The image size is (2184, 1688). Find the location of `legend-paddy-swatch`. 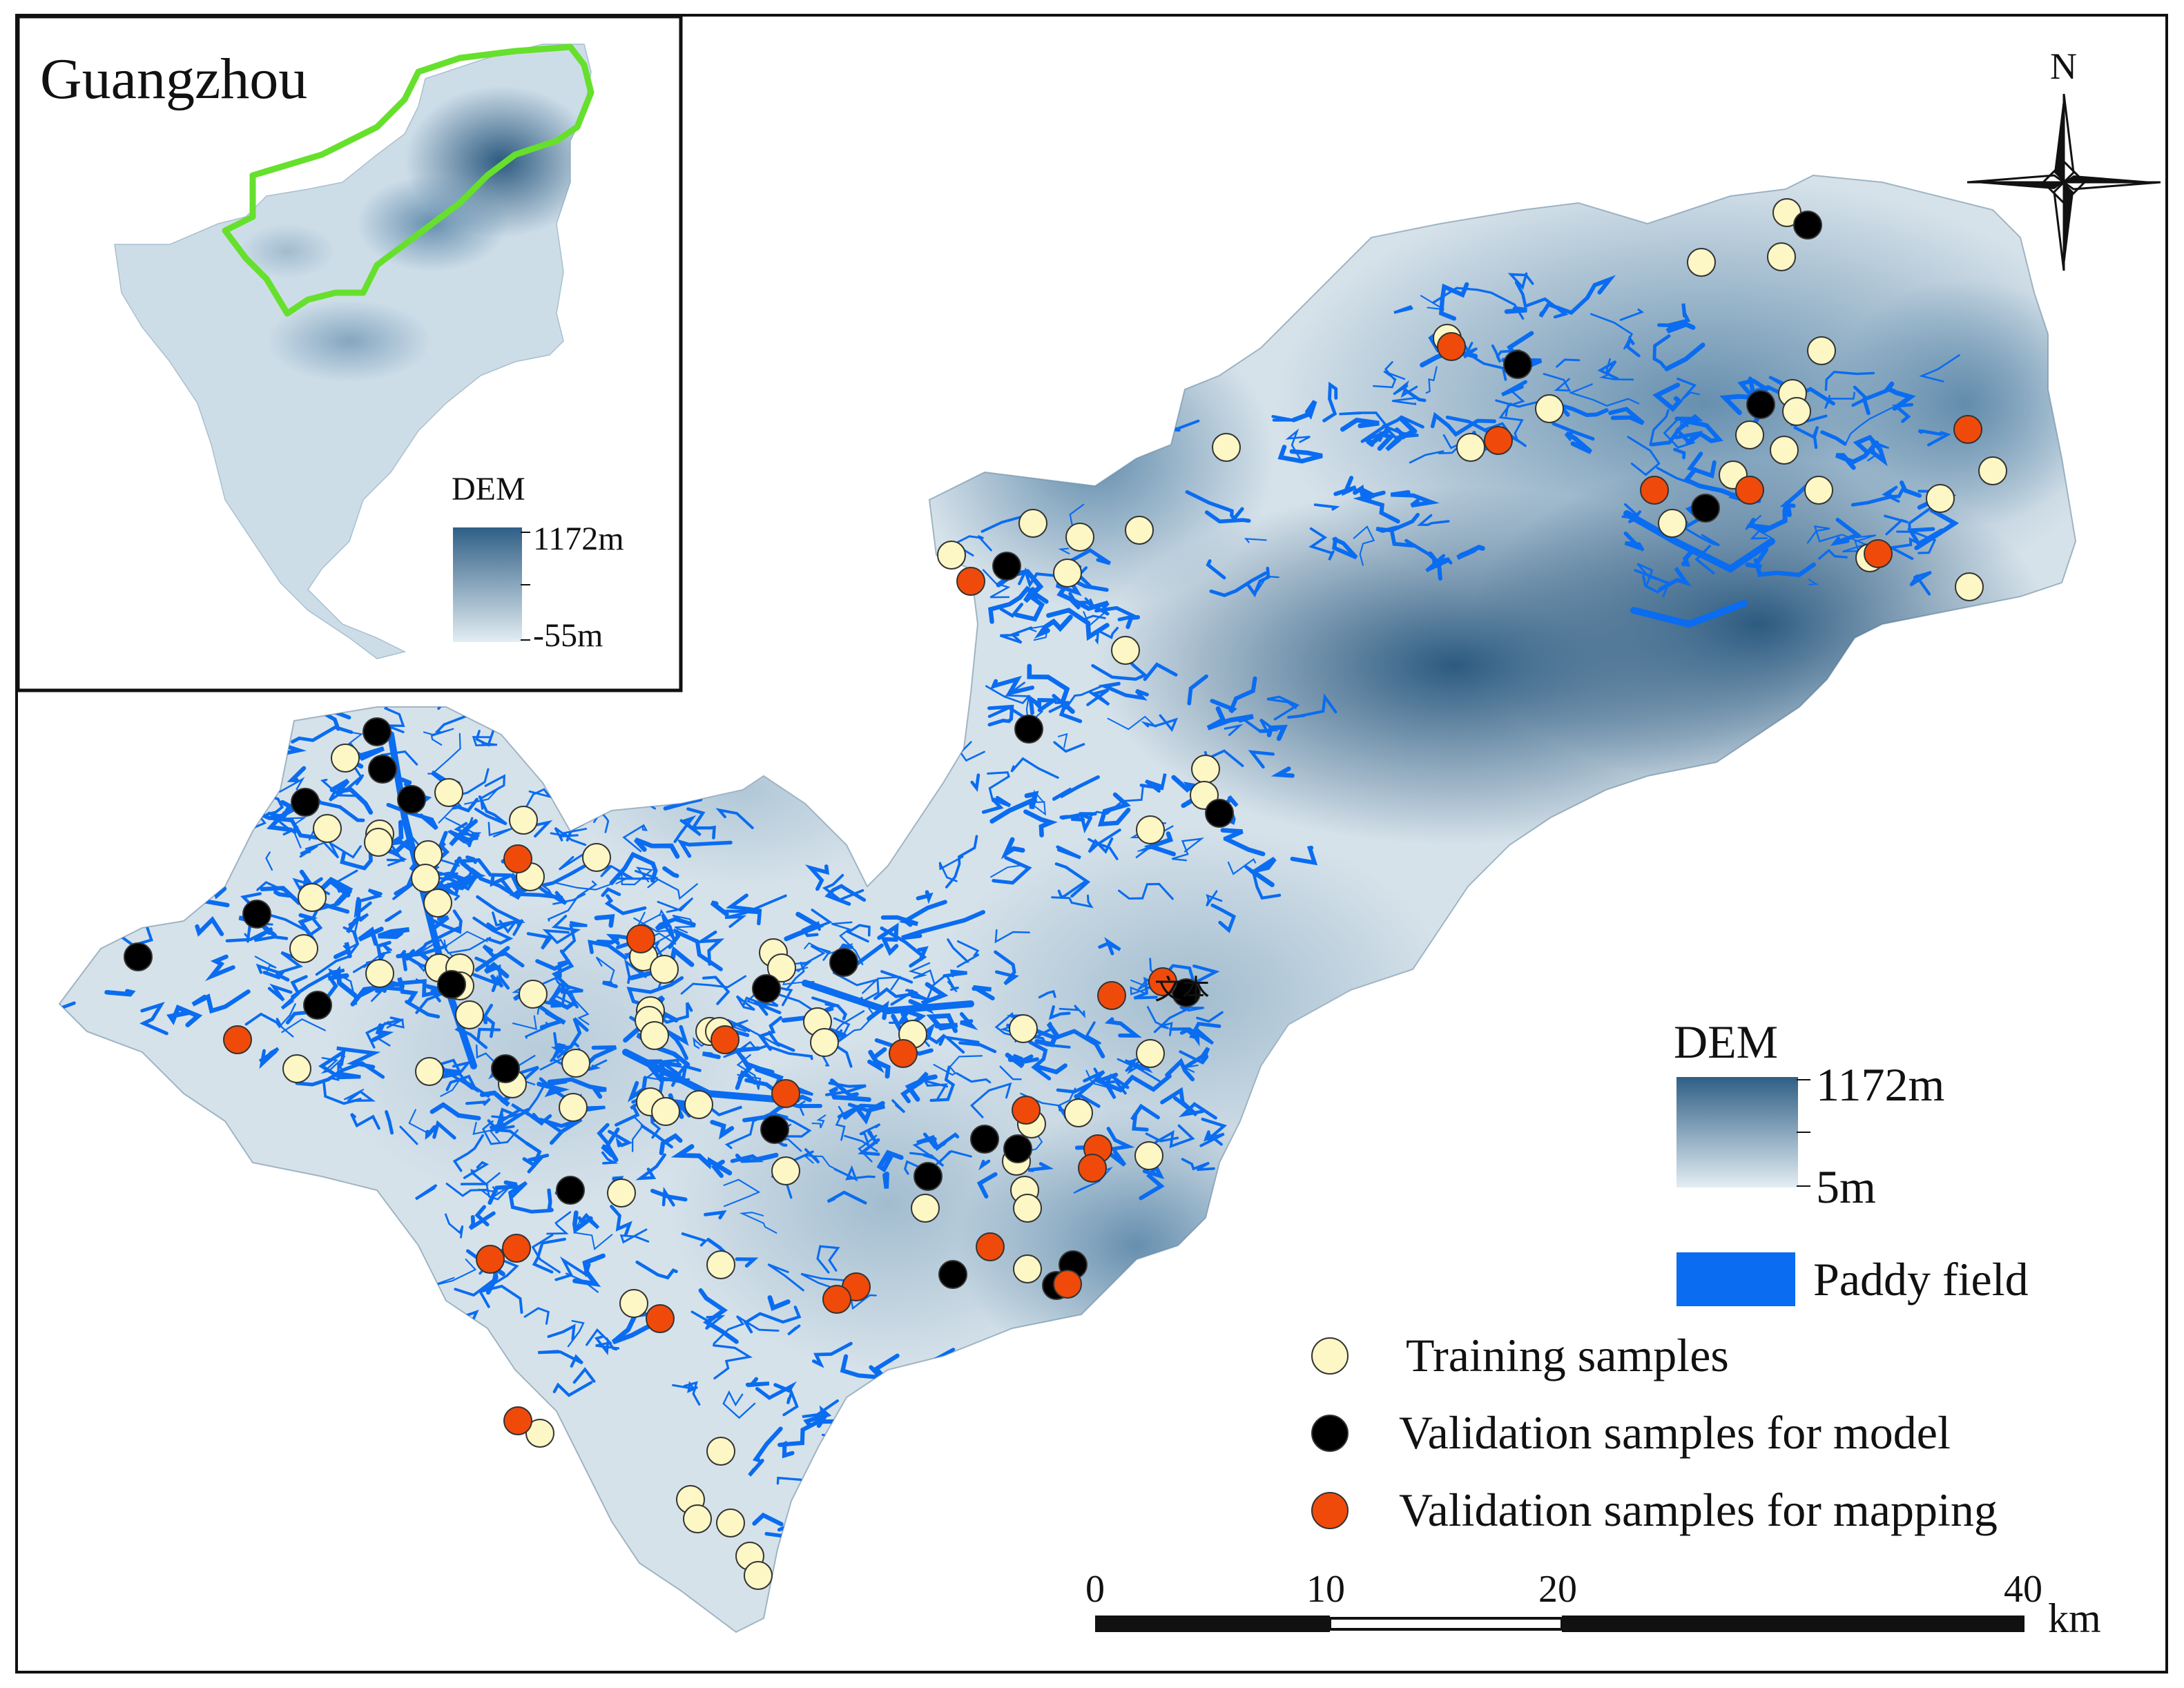

legend-paddy-swatch is located at coordinates (1735, 1279).